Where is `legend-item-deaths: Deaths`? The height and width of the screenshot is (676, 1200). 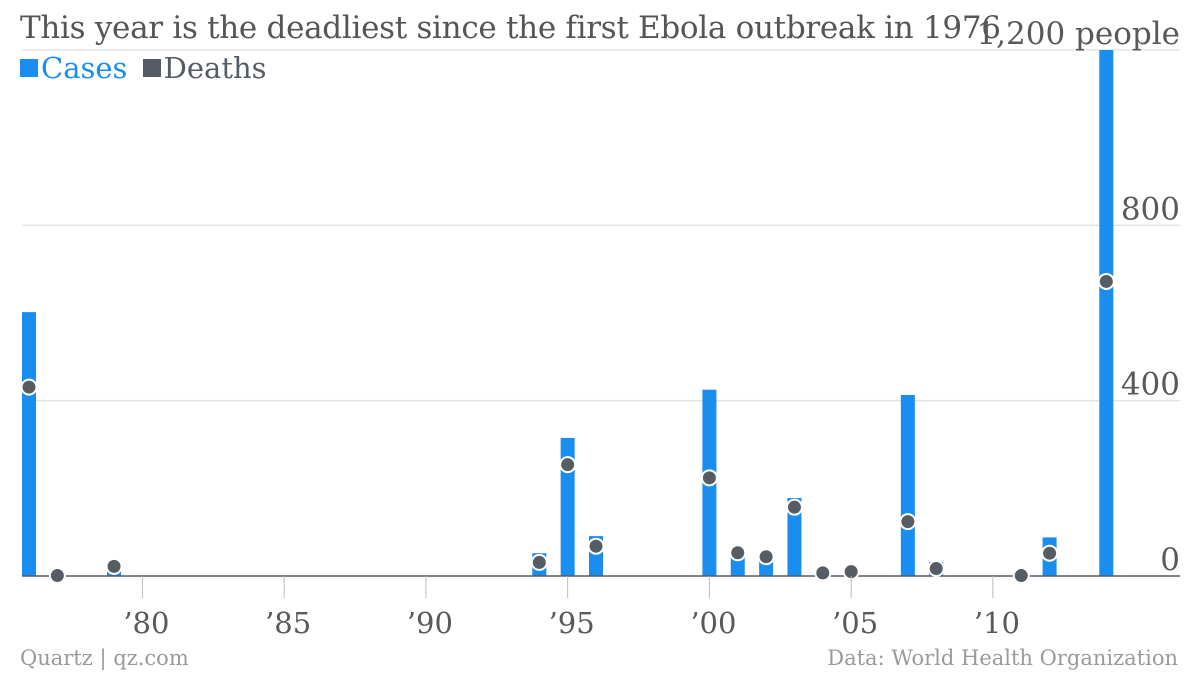
legend-item-deaths: Deaths is located at coordinates (204, 68).